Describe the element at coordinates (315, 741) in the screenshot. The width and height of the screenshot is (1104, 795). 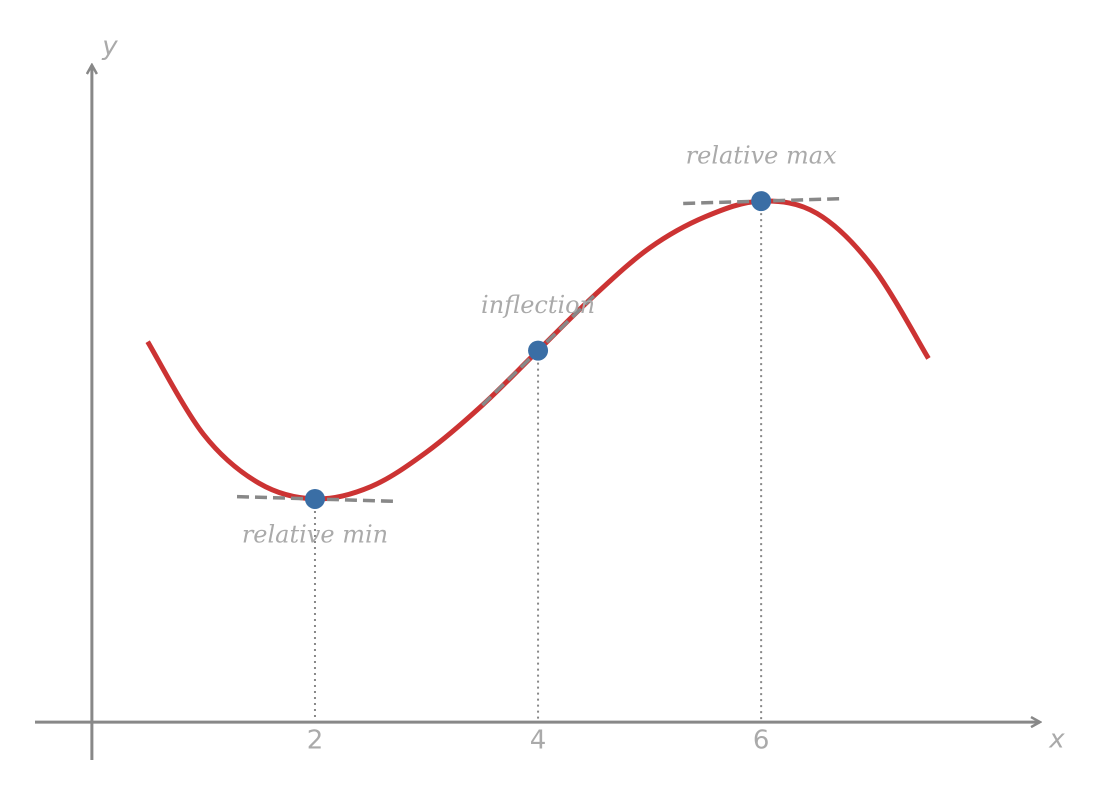
I see `x-tick-label: 2` at that location.